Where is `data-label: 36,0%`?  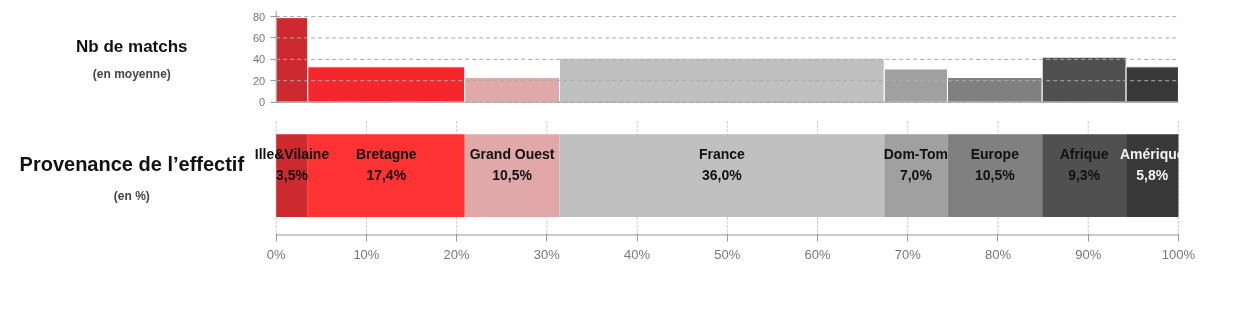
data-label: 36,0% is located at coordinates (722, 175).